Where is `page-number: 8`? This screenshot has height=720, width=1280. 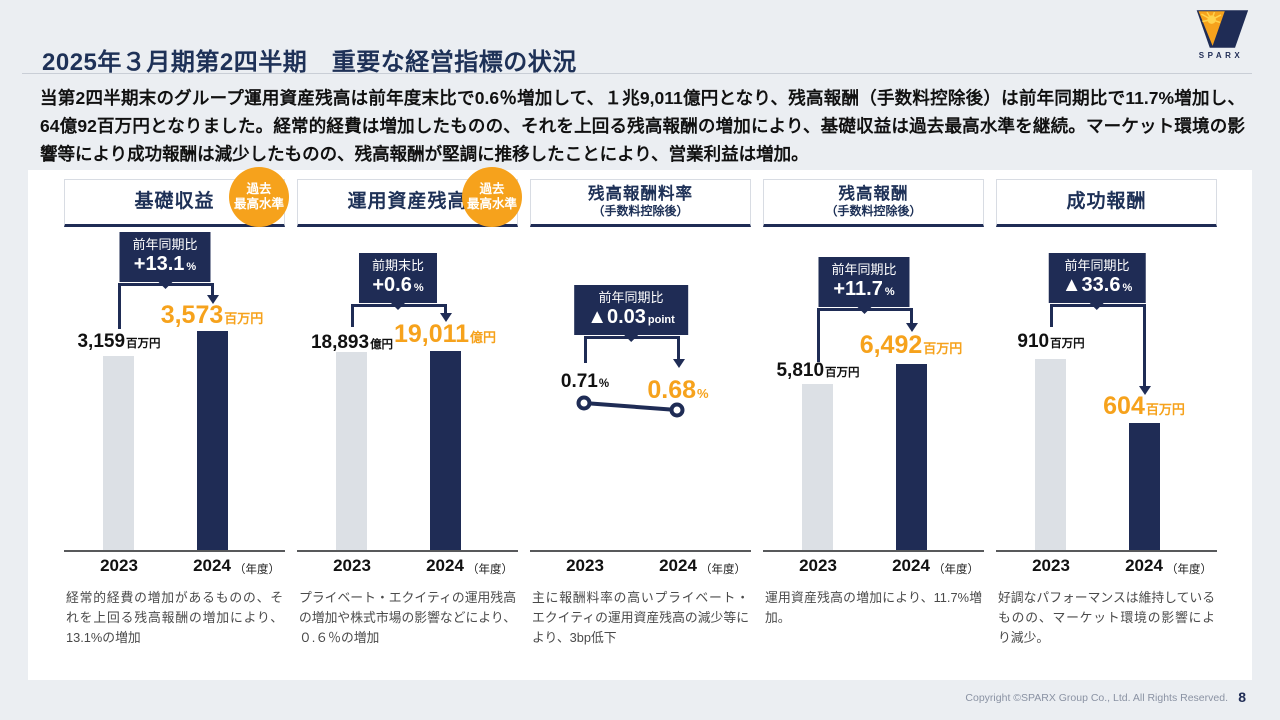
page-number: 8 is located at coordinates (1242, 697).